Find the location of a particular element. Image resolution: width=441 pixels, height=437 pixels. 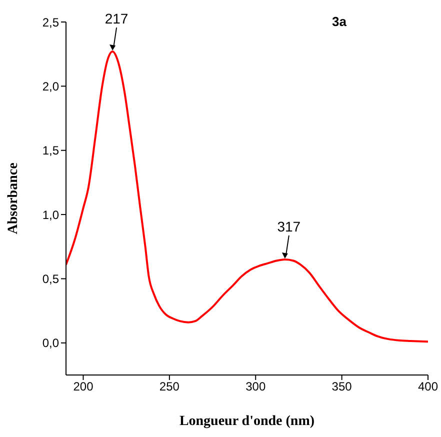

annotation: 317 is located at coordinates (289, 226).